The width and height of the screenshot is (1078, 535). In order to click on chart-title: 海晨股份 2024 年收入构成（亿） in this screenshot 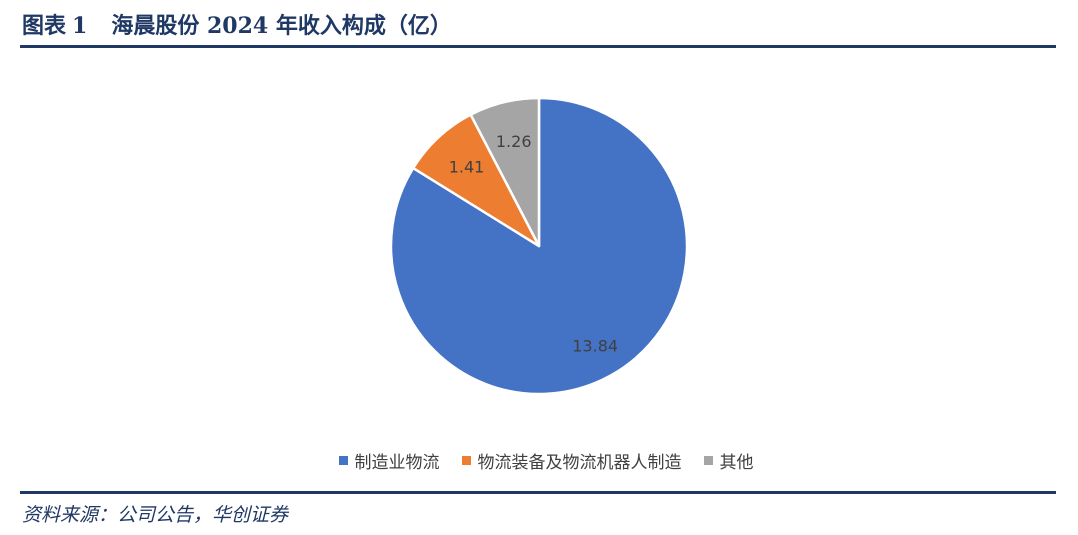, I will do `click(281, 26)`.